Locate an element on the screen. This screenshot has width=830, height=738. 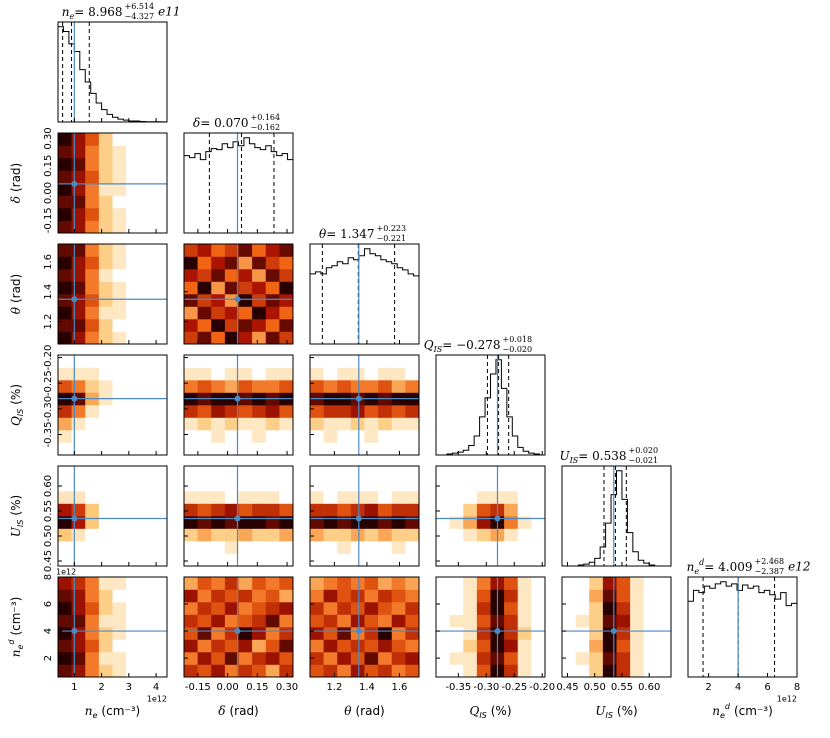
symbol-text: ne (cm⁻³) is located at coordinates (112, 712).